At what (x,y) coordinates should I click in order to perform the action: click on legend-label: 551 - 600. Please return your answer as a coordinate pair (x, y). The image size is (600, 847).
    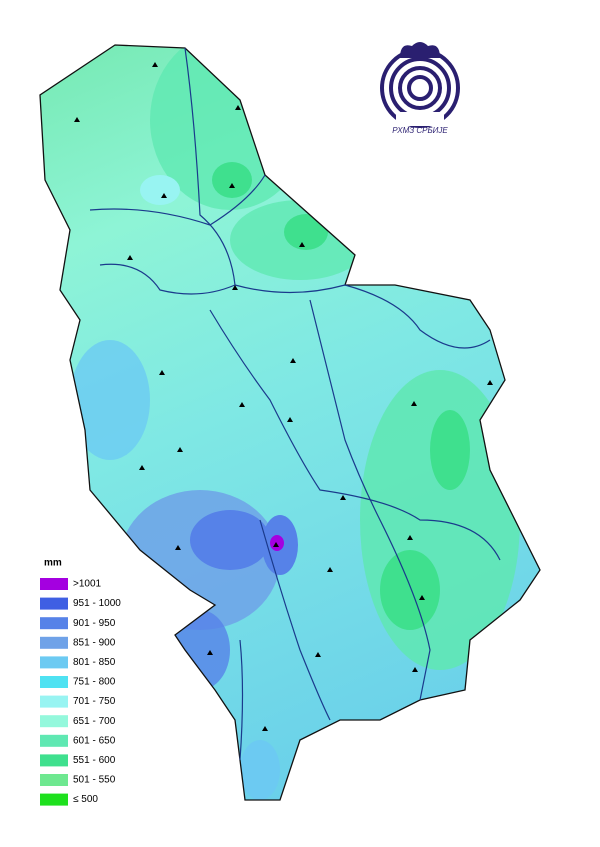
    Looking at the image, I should click on (94, 760).